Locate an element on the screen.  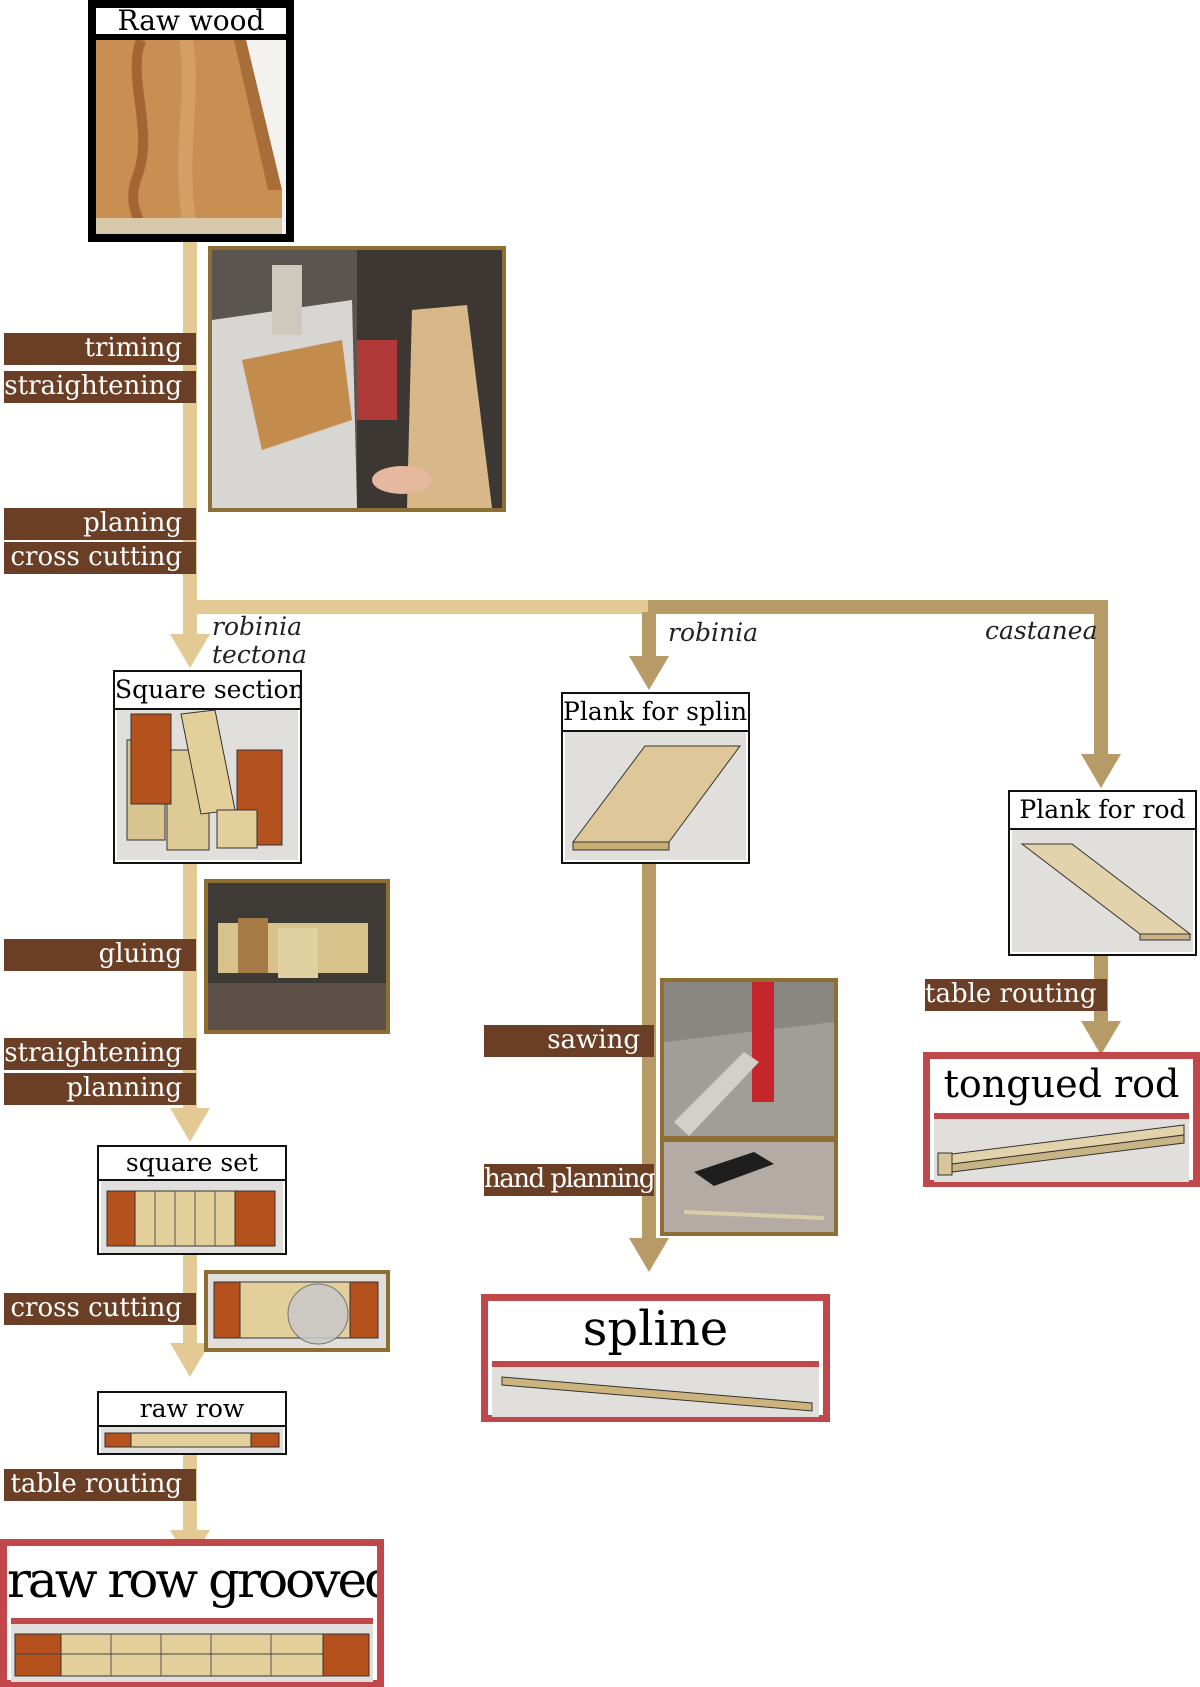
step-gluing: gluing is located at coordinates (100, 955).